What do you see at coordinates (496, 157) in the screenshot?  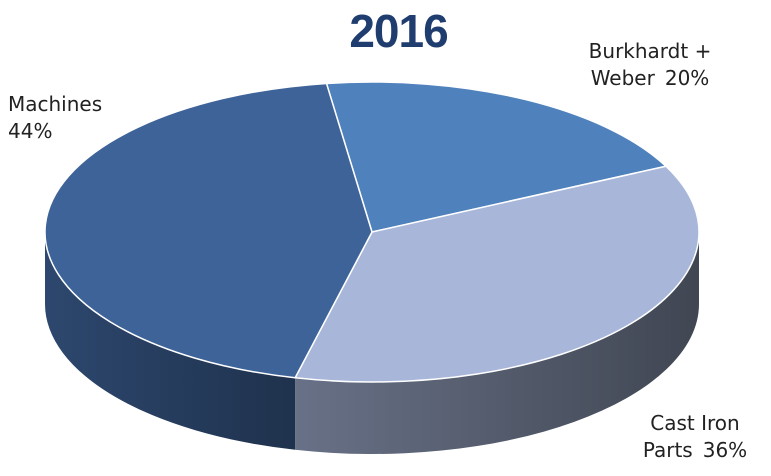 I see `pie-slice` at bounding box center [496, 157].